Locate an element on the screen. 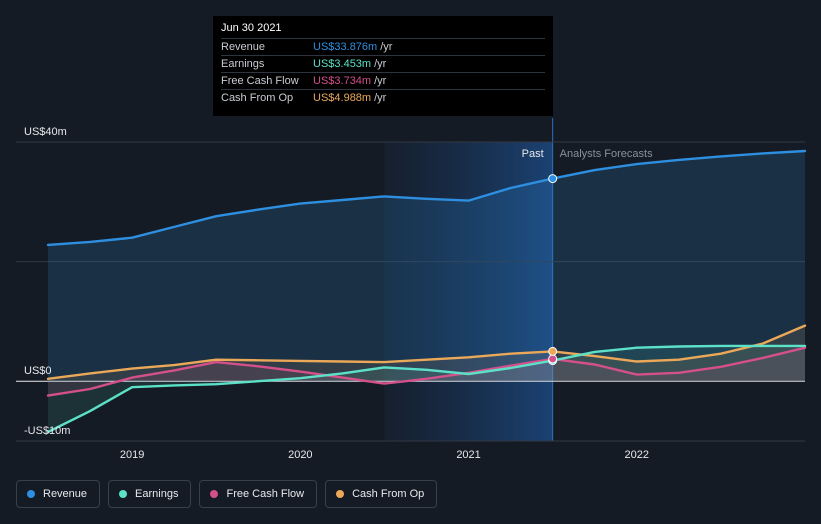 This screenshot has width=821, height=524. line-cfo is located at coordinates (426, 352).